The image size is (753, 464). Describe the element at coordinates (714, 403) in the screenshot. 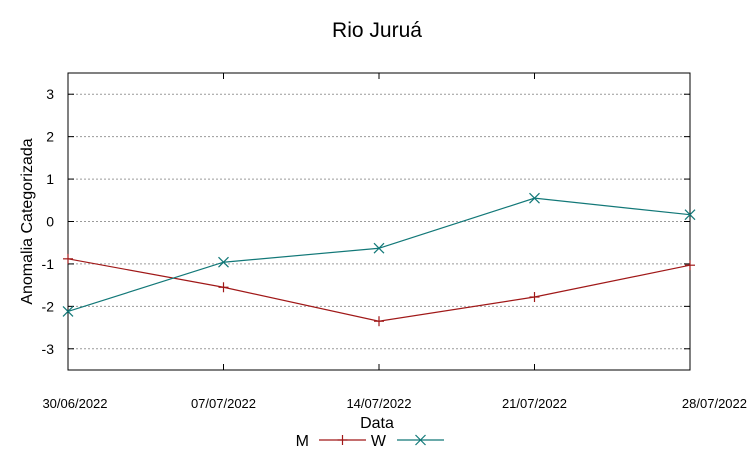

I see `x-tick-label: 28/07/2022` at that location.